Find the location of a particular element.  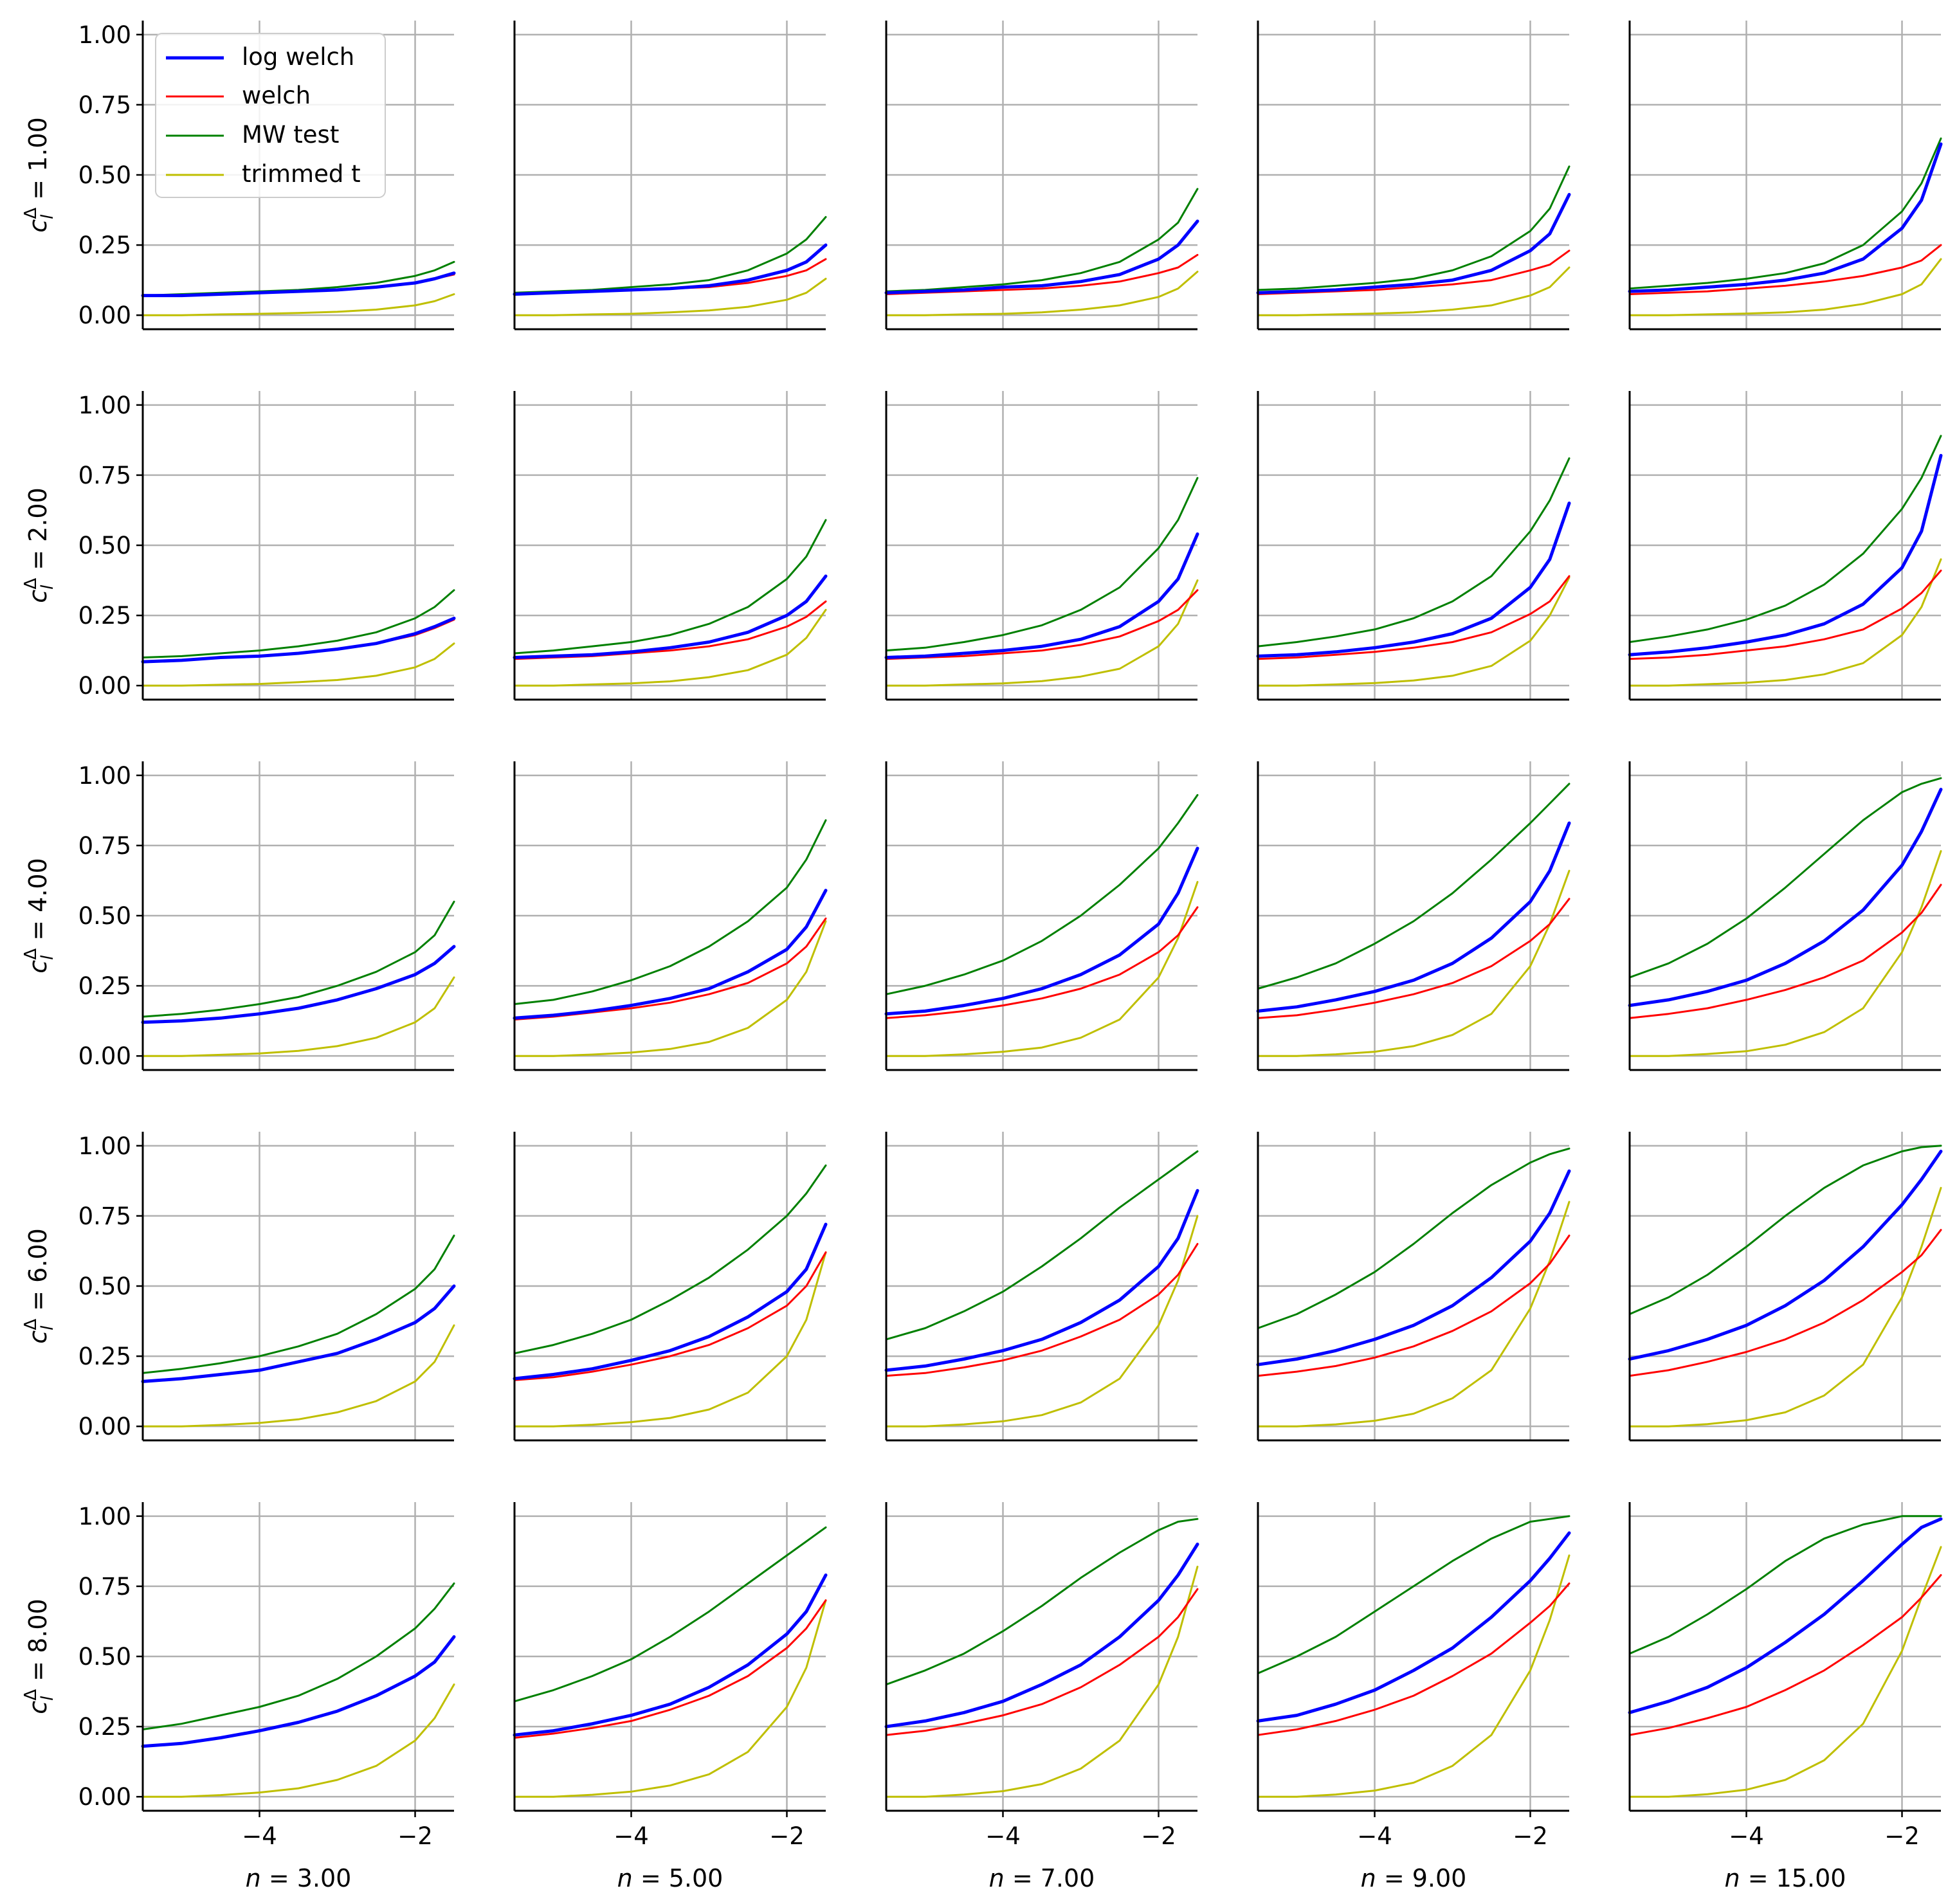

legend-label-welch: welch is located at coordinates (276, 96).